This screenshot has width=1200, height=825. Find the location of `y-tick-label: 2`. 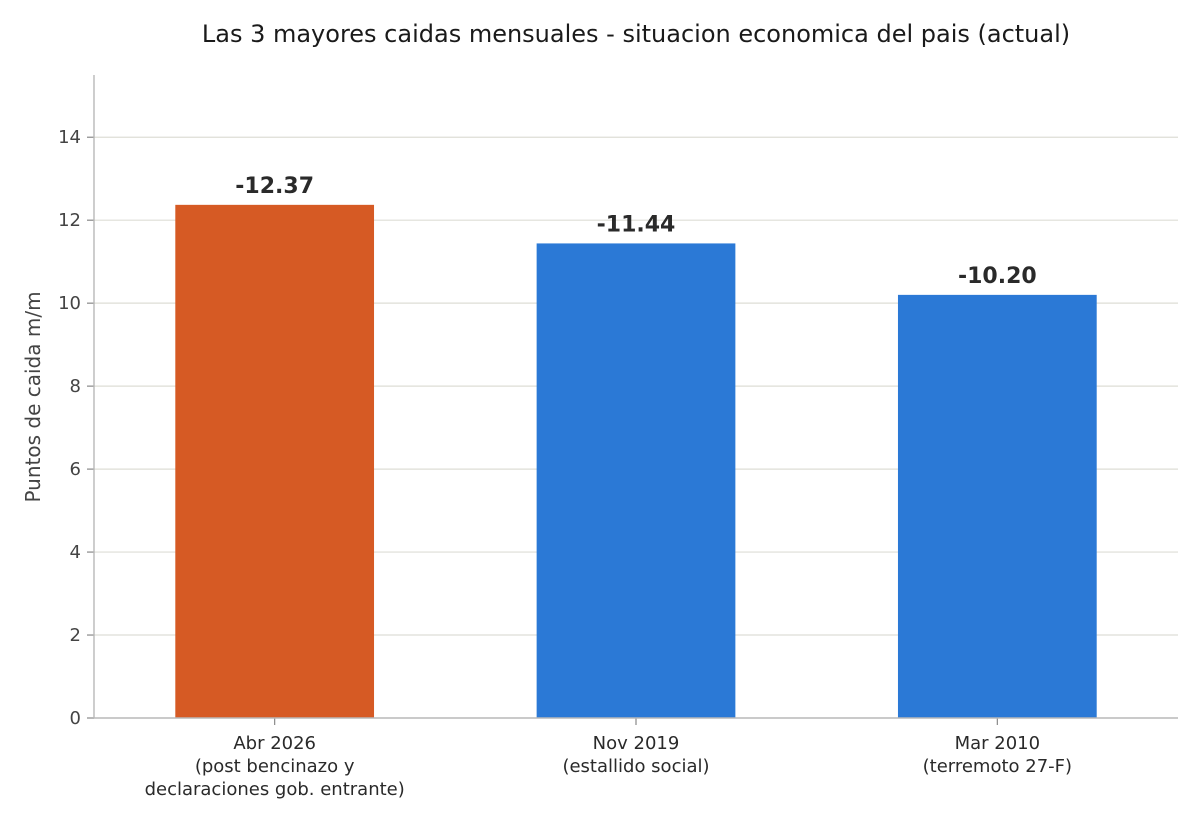

y-tick-label: 2 is located at coordinates (75, 635).